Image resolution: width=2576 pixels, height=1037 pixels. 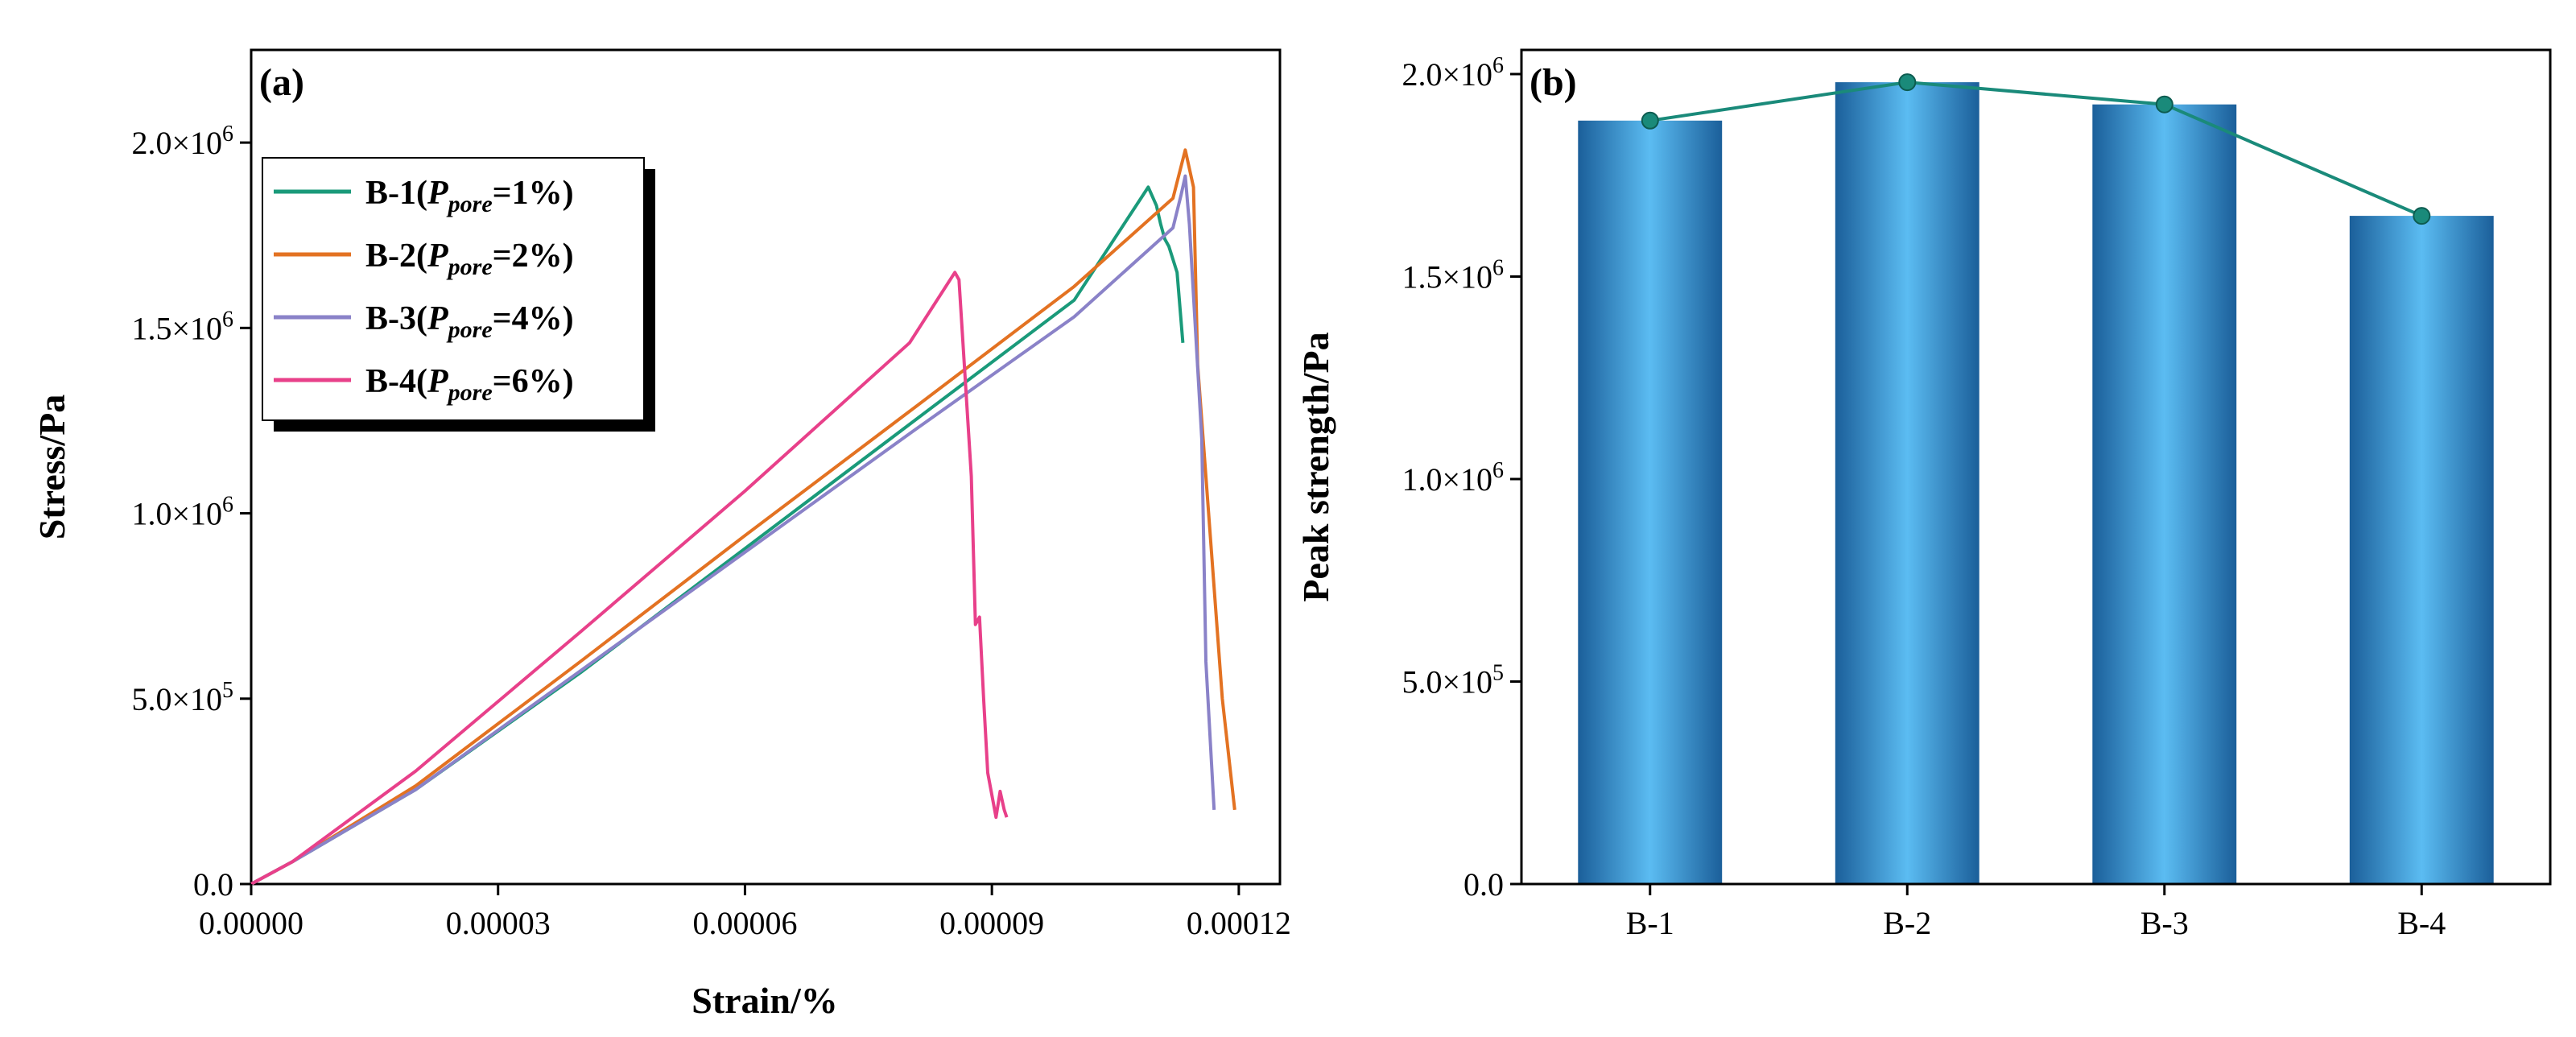 I want to click on x-tick-label: 0.00003, so click(x=498, y=923).